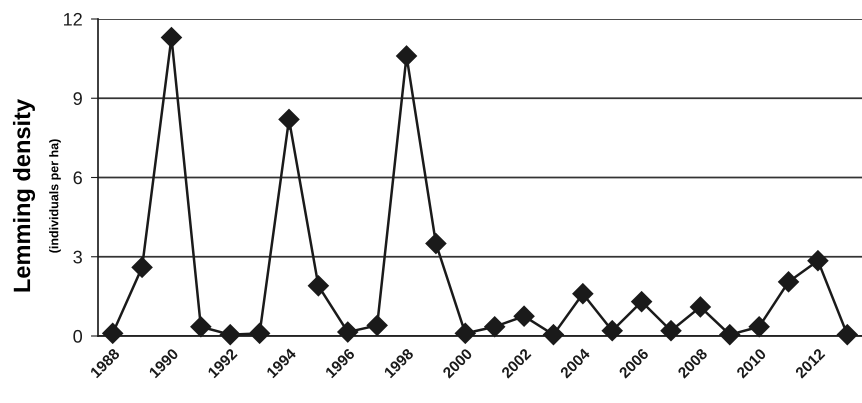 The image size is (862, 403). I want to click on y-tick-label: 3, so click(77, 257).